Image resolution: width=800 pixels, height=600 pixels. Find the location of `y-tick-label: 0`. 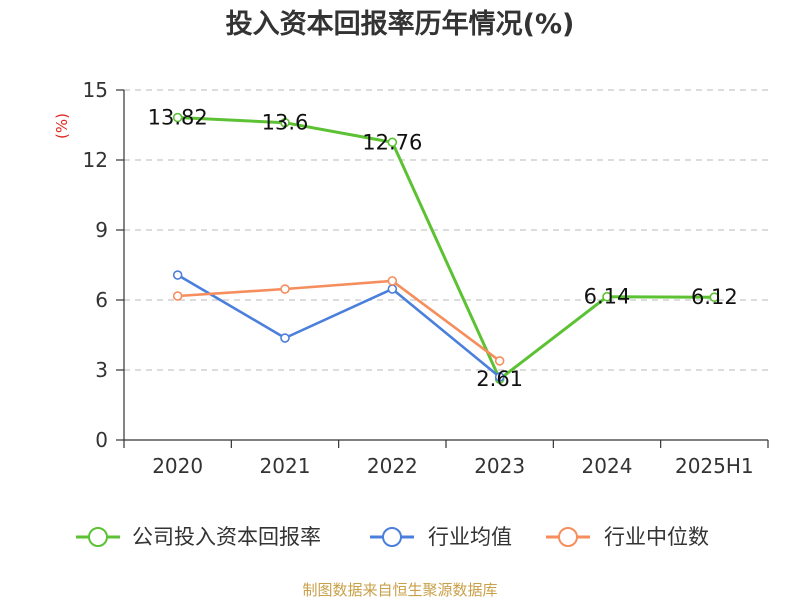

y-tick-label: 0 is located at coordinates (101, 440).